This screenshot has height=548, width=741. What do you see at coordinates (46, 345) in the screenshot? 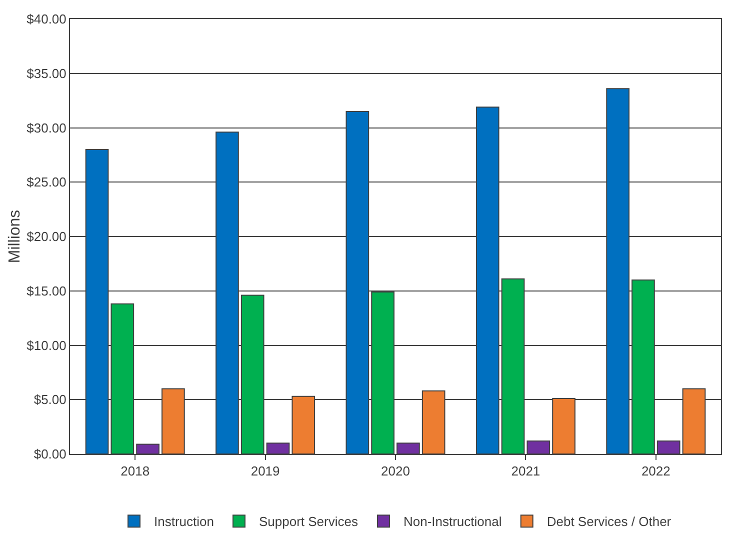
I see `y-tick-label: $10.00` at bounding box center [46, 345].